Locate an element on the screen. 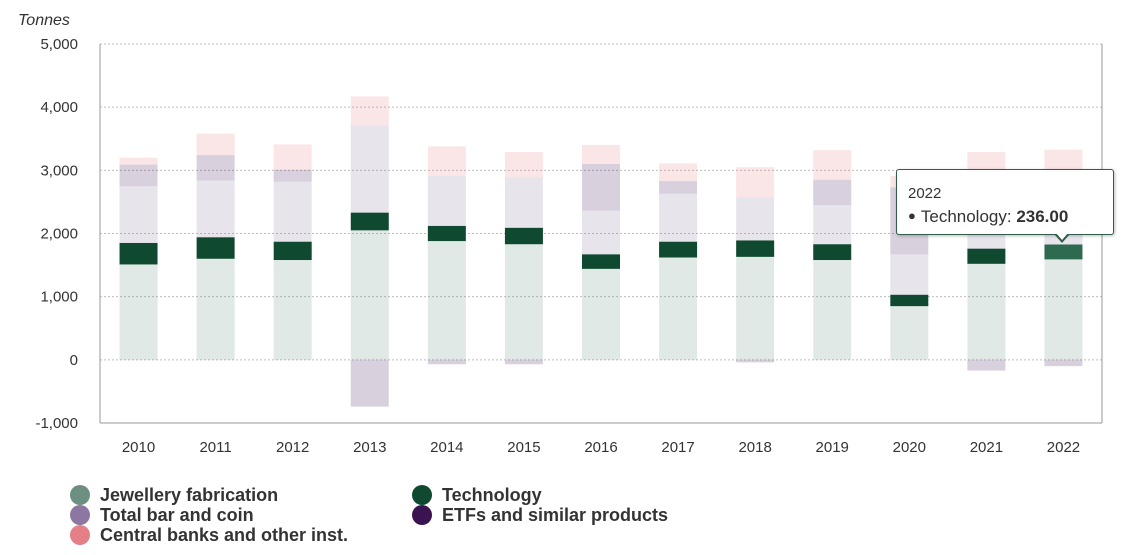 This screenshot has height=555, width=1129. y-tick-label: 4,000 is located at coordinates (59, 107).